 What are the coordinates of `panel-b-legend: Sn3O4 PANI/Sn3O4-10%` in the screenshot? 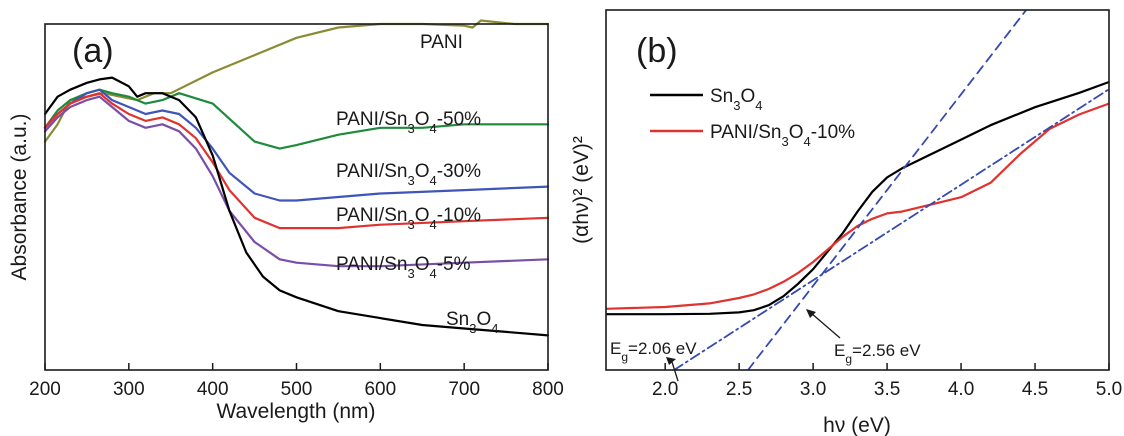 It's located at (752, 117).